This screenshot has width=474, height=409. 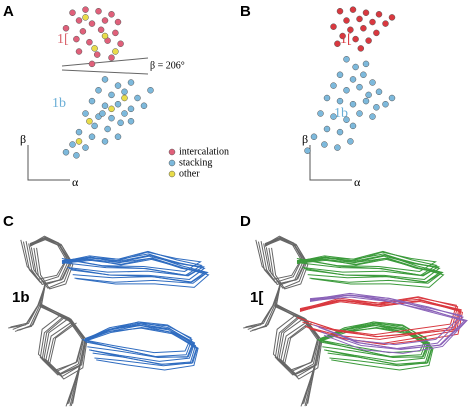 I want to click on angle-label: β = 206°, so click(x=167, y=65).